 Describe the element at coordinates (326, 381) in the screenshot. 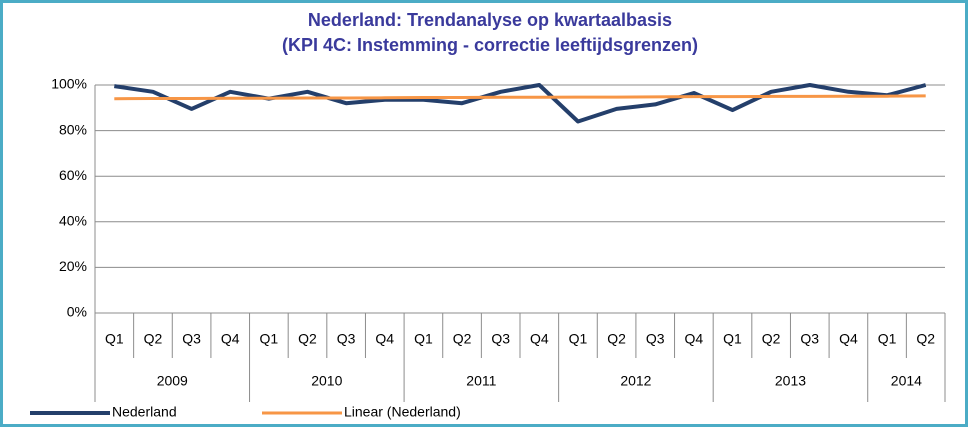

I see `x-group-label: 2010` at that location.